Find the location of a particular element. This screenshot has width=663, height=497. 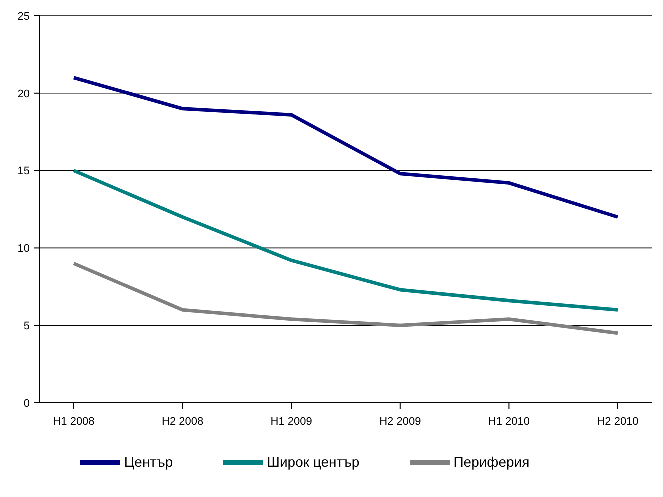

y-tick-label: 25 is located at coordinates (24, 16).